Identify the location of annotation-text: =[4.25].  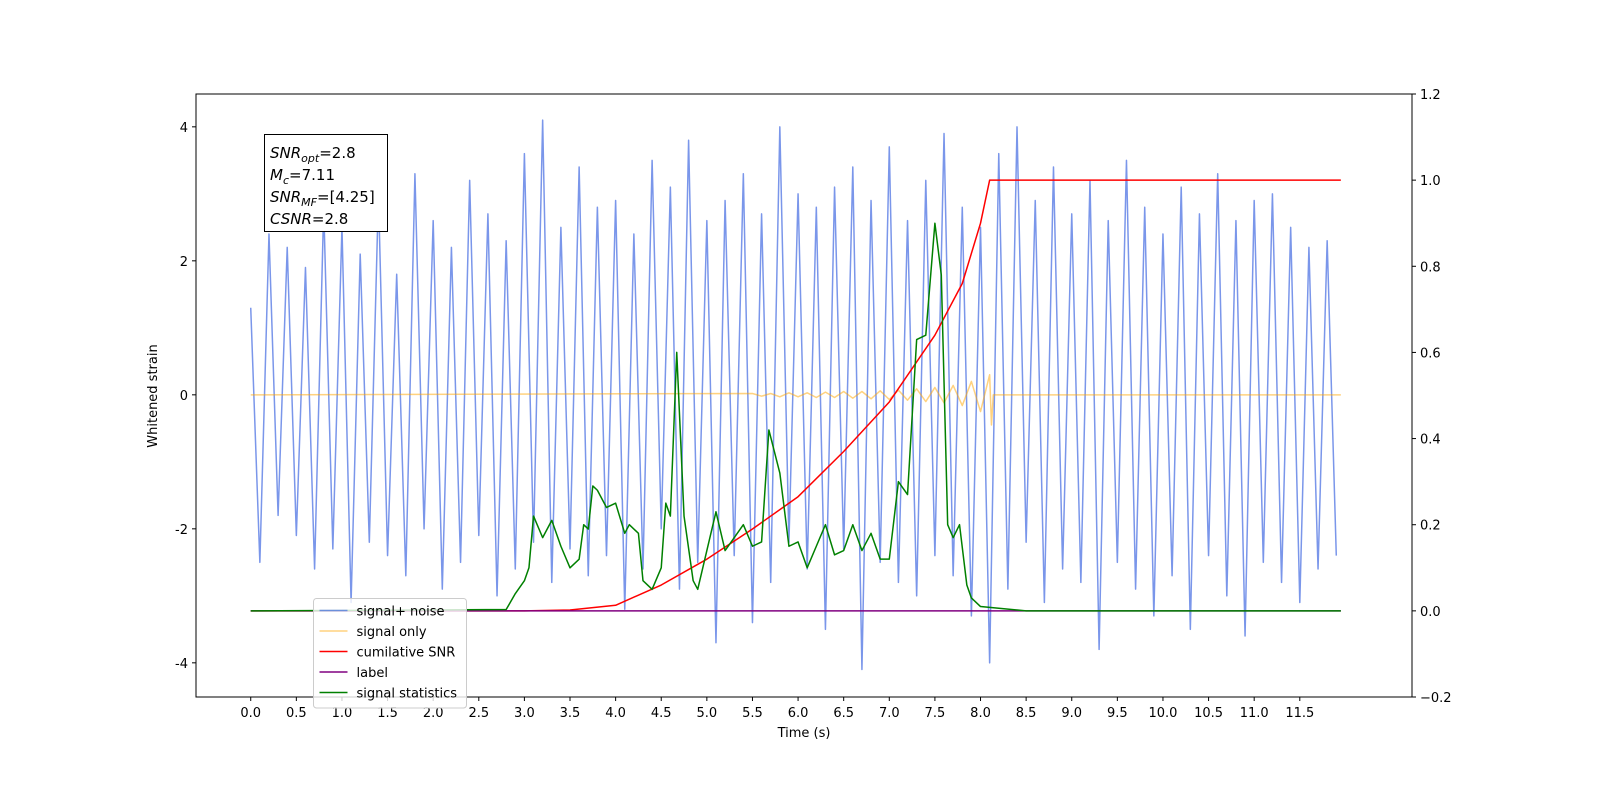
(346, 197).